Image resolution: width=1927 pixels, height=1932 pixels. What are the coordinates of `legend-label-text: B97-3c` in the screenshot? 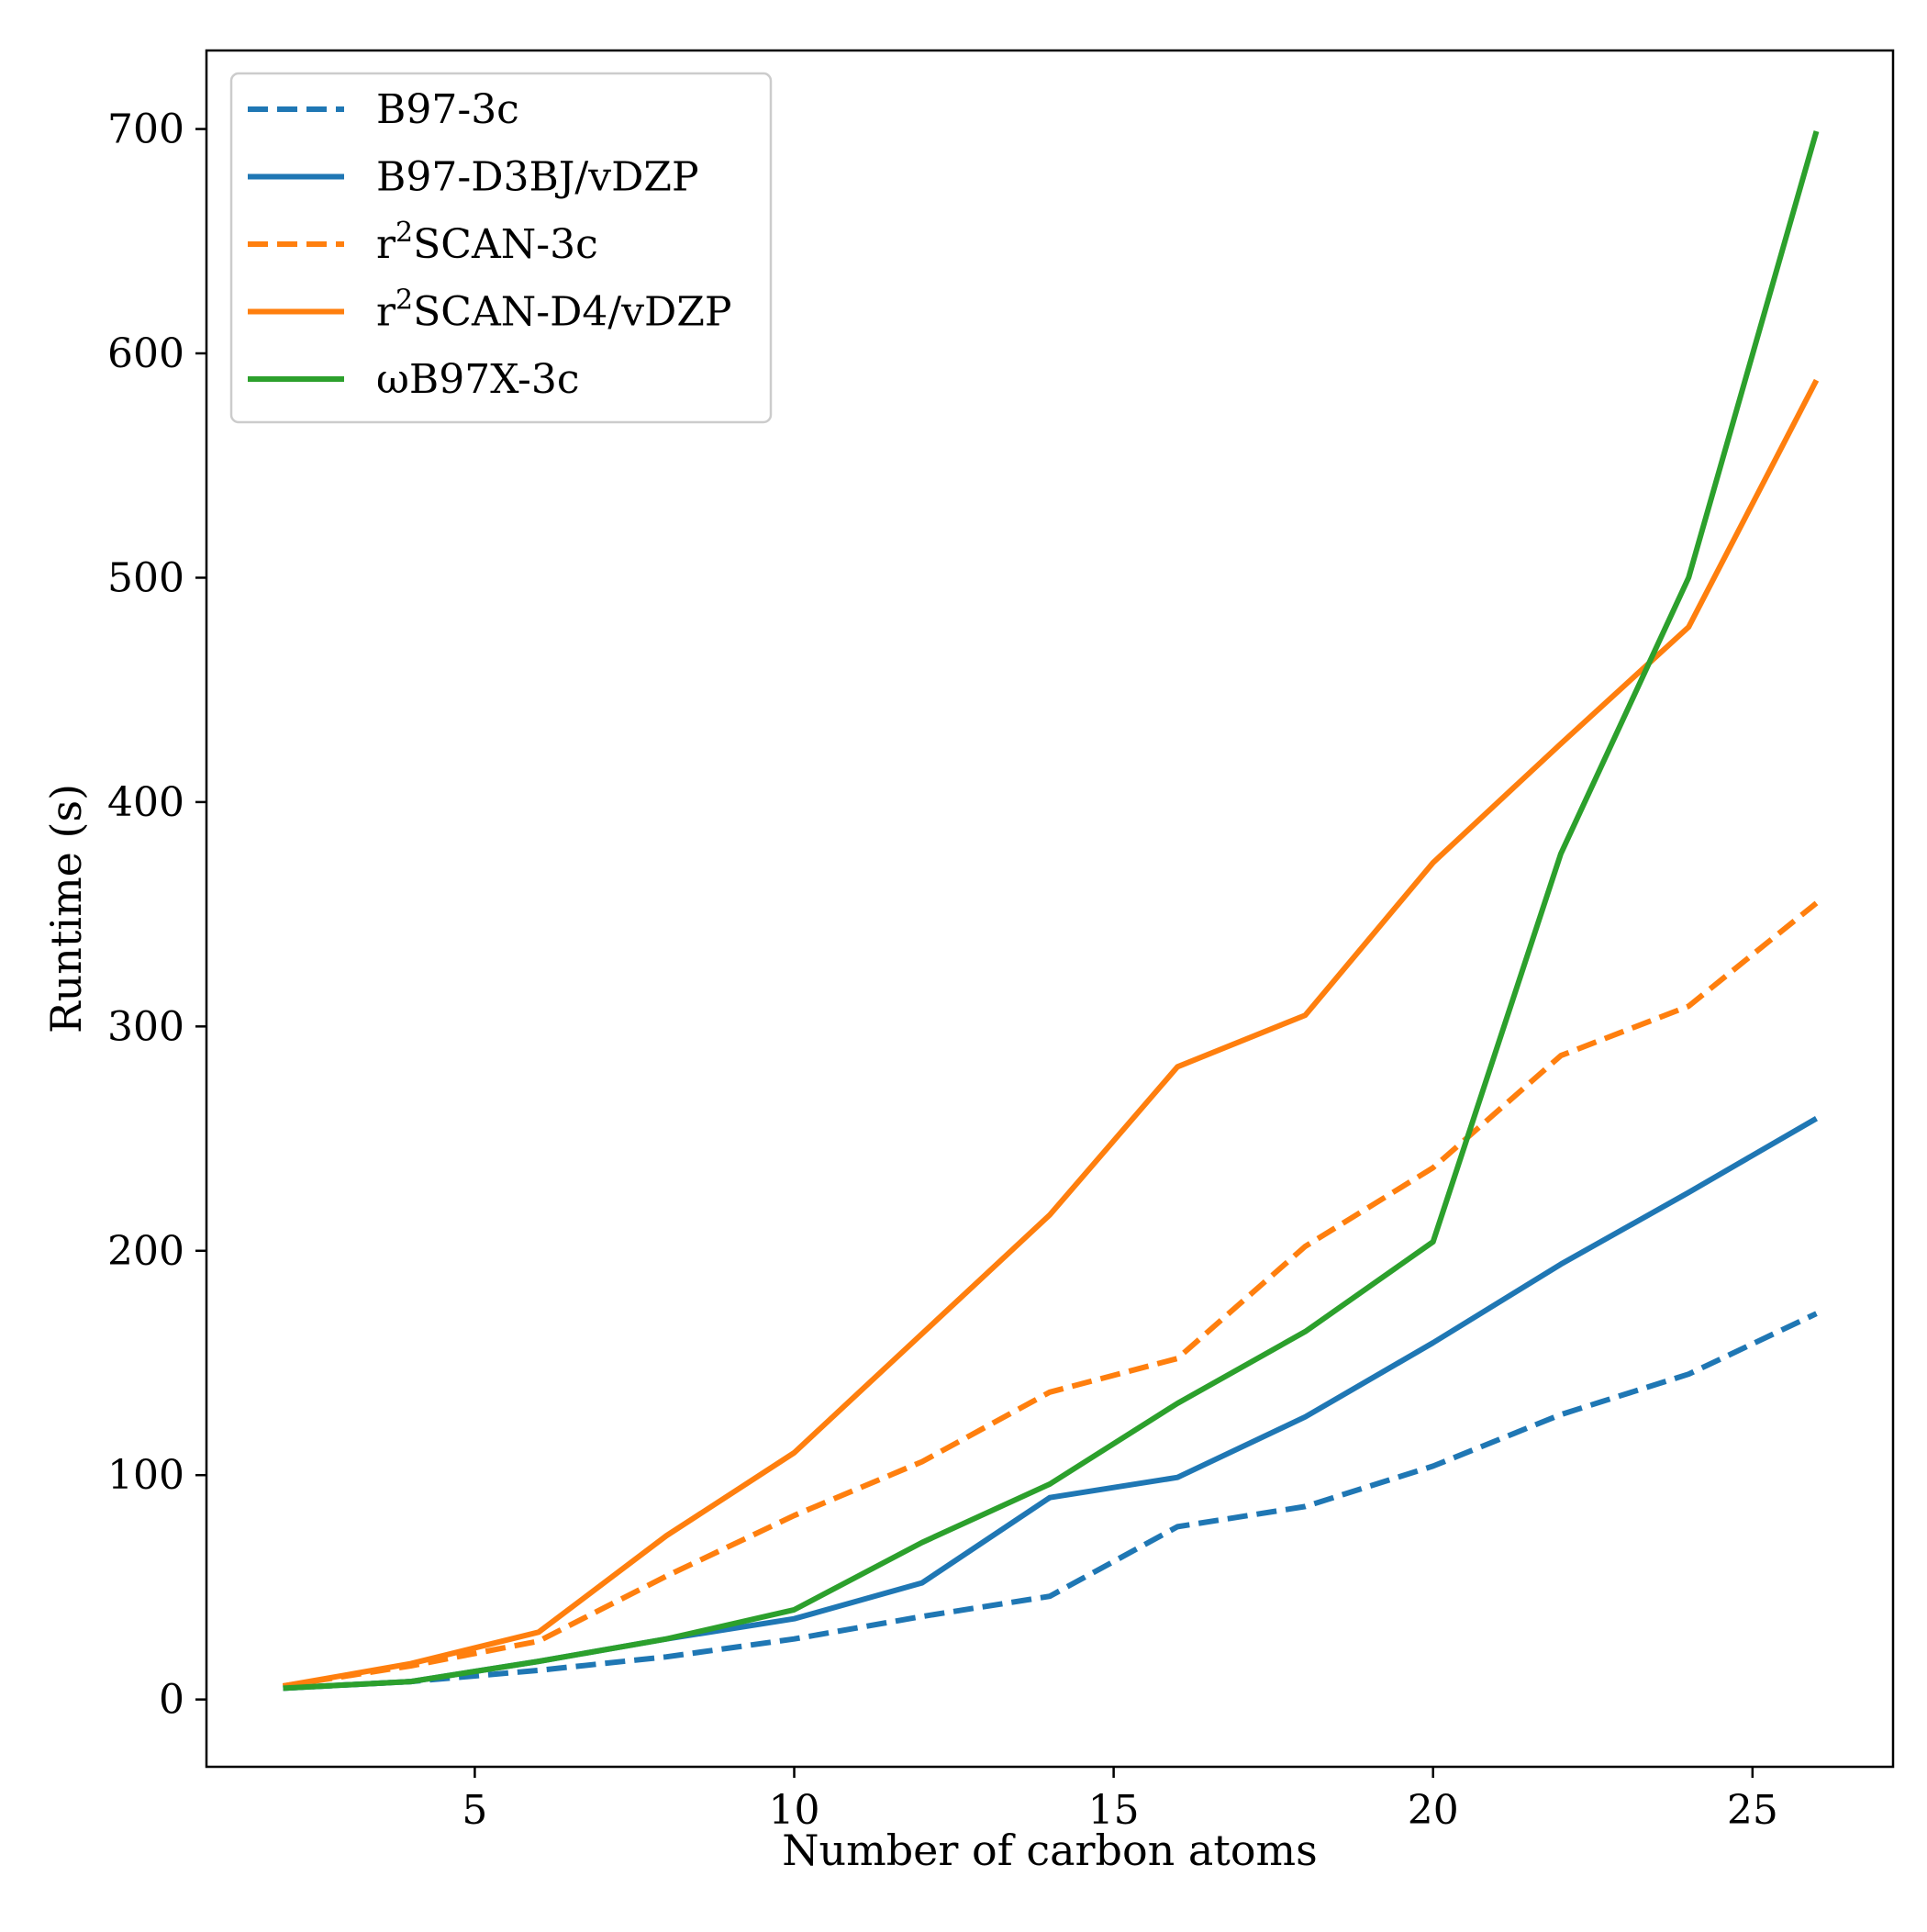 It's located at (447, 109).